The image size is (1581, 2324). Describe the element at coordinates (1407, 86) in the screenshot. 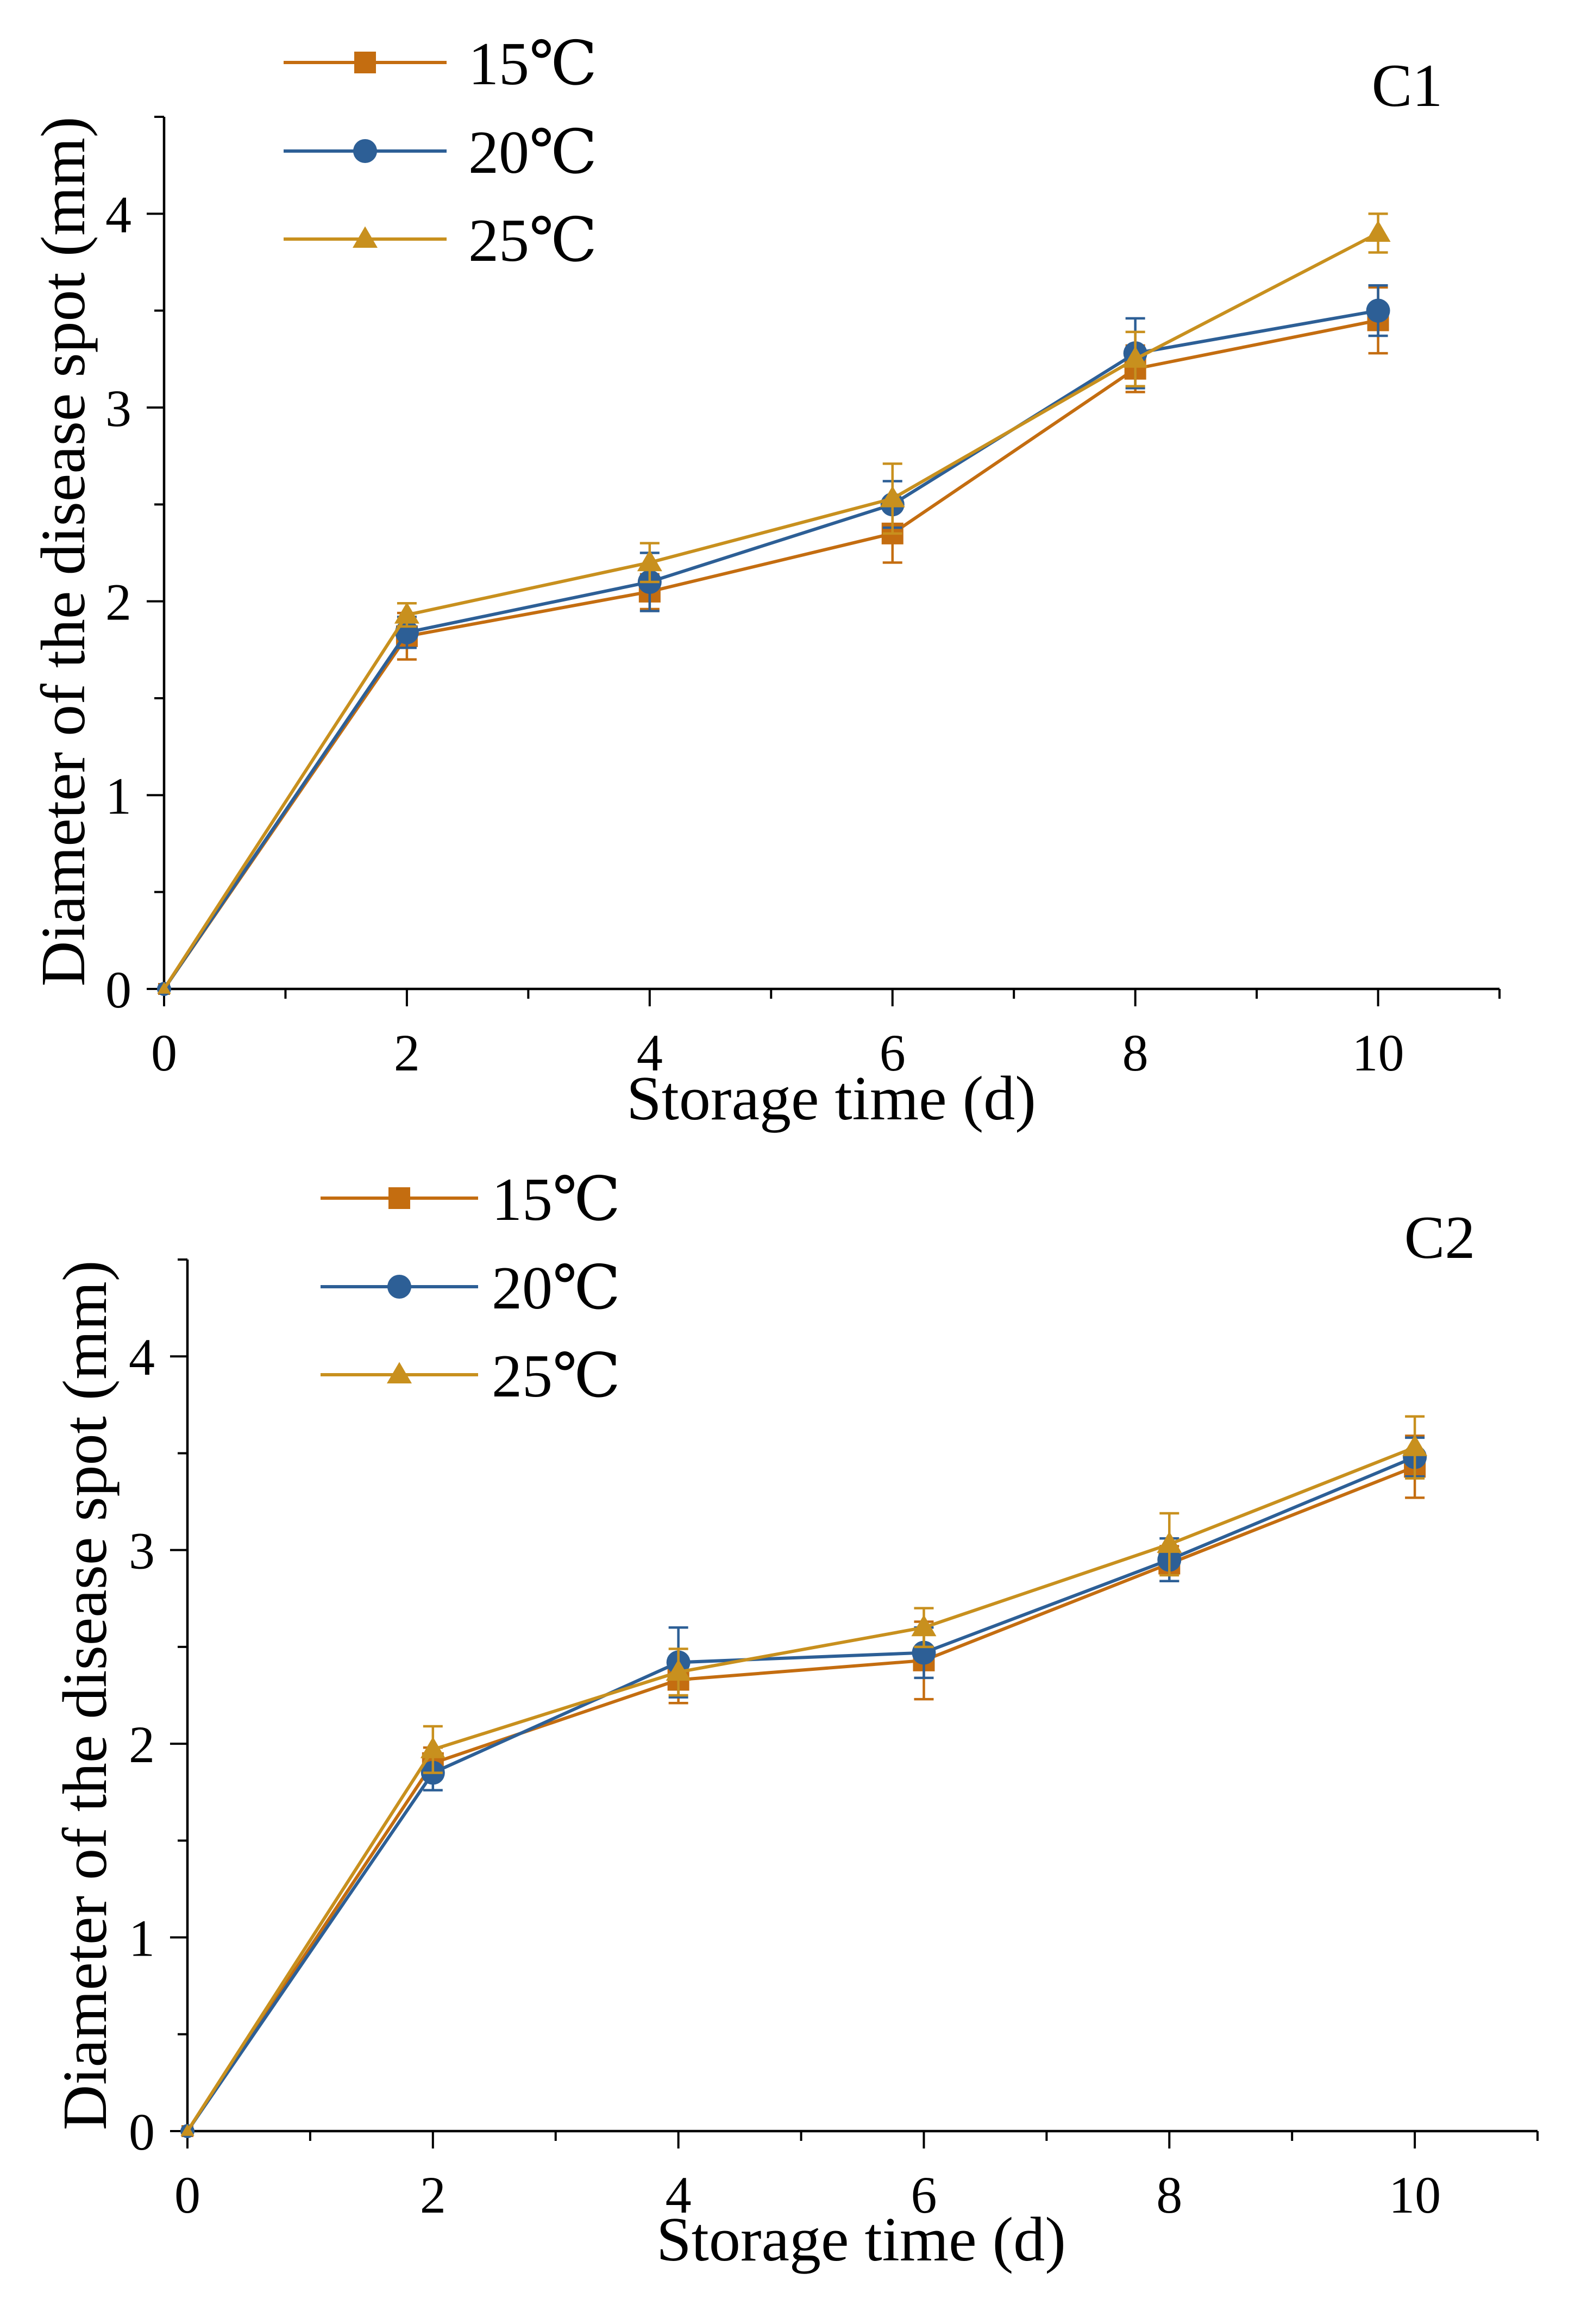

I see `panel-label: C1` at that location.